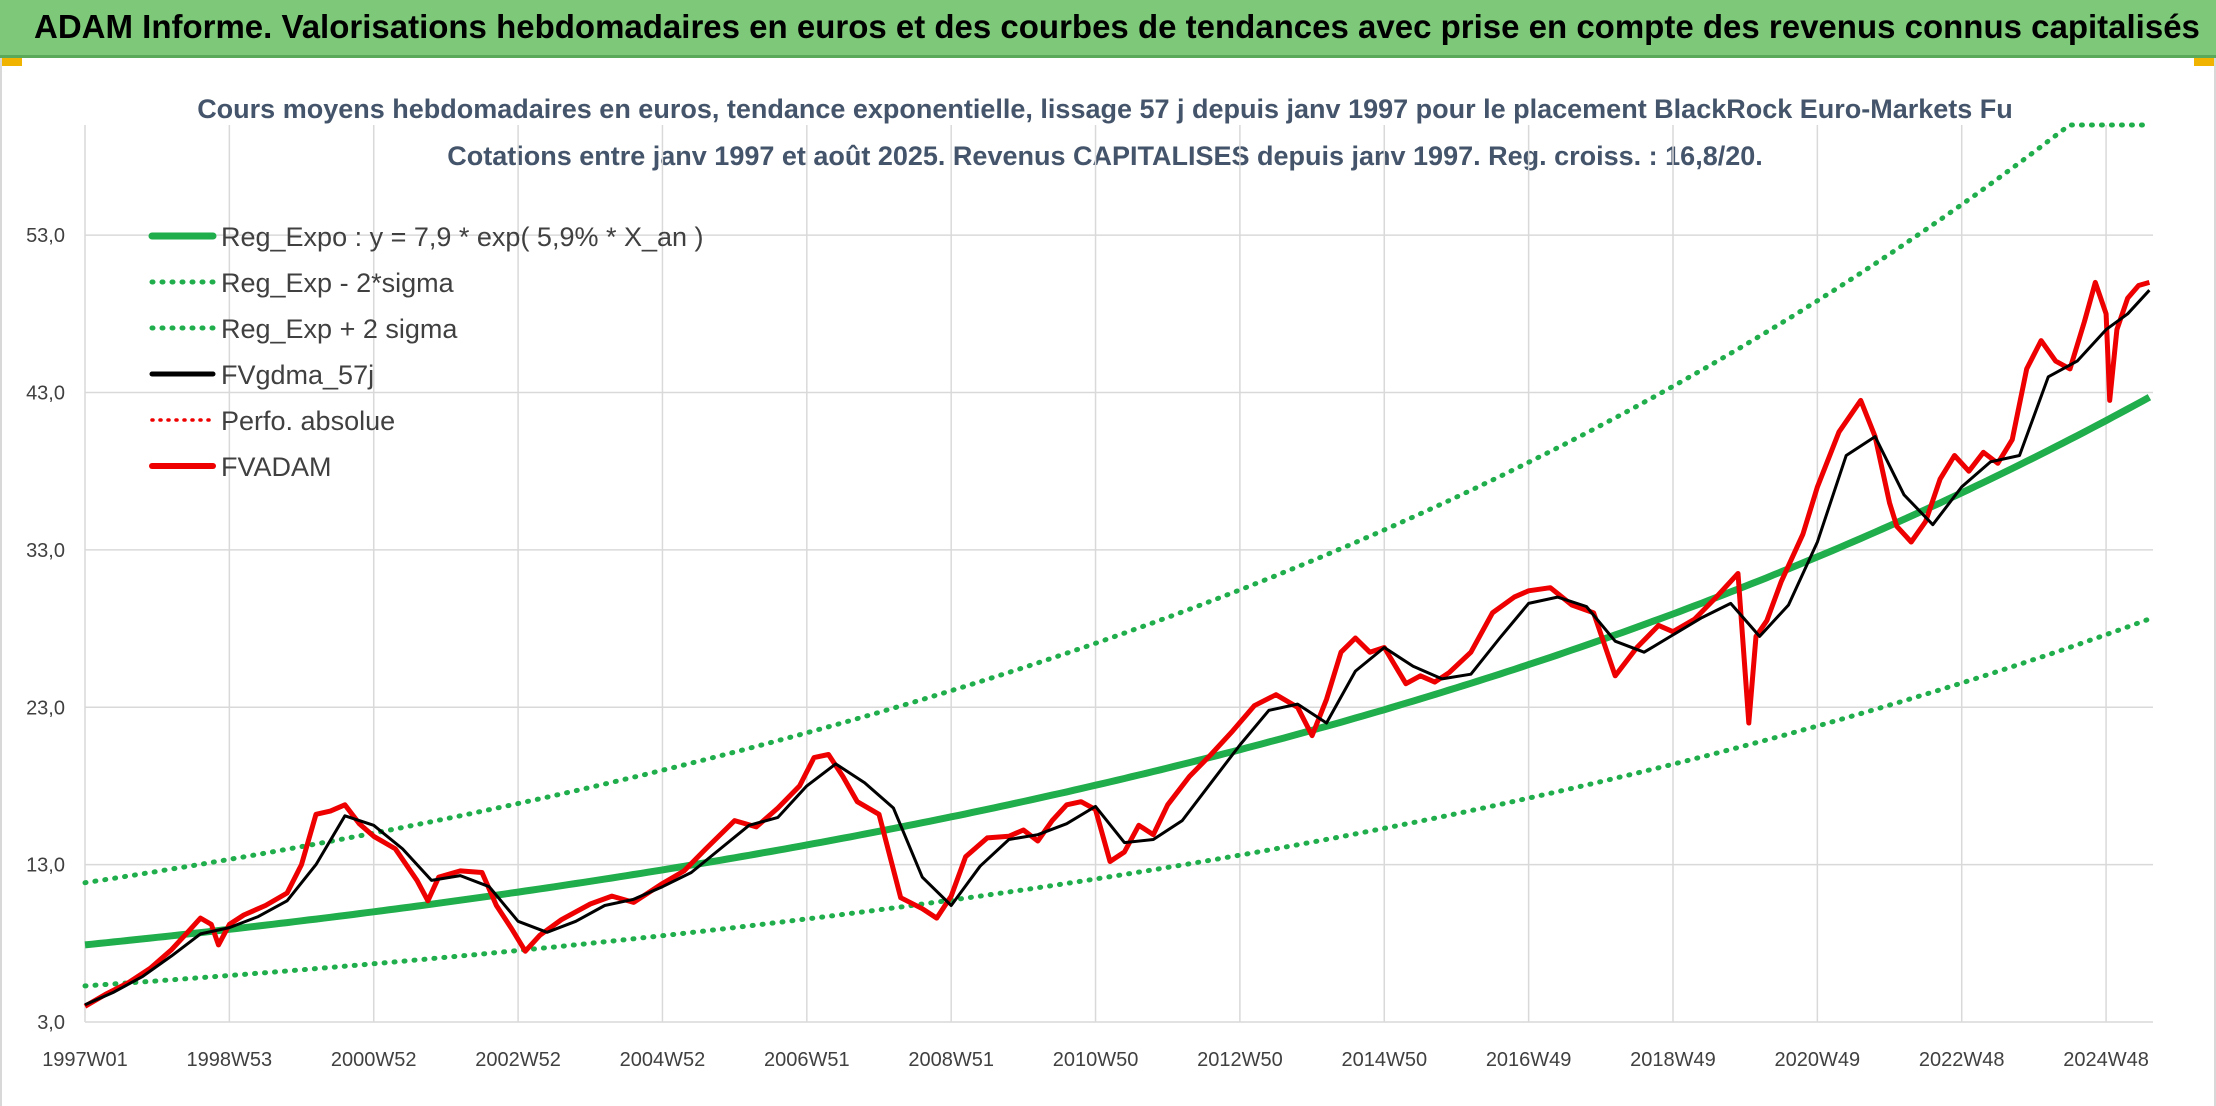 This screenshot has height=1106, width=2216. Describe the element at coordinates (45, 551) in the screenshot. I see `y-tick-label: 33,0` at that location.